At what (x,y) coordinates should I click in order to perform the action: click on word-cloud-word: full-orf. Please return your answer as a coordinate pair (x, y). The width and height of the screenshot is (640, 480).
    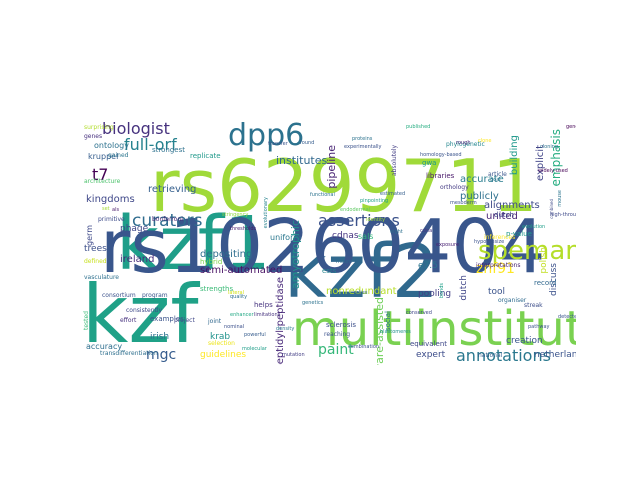
    Looking at the image, I should click on (150, 144).